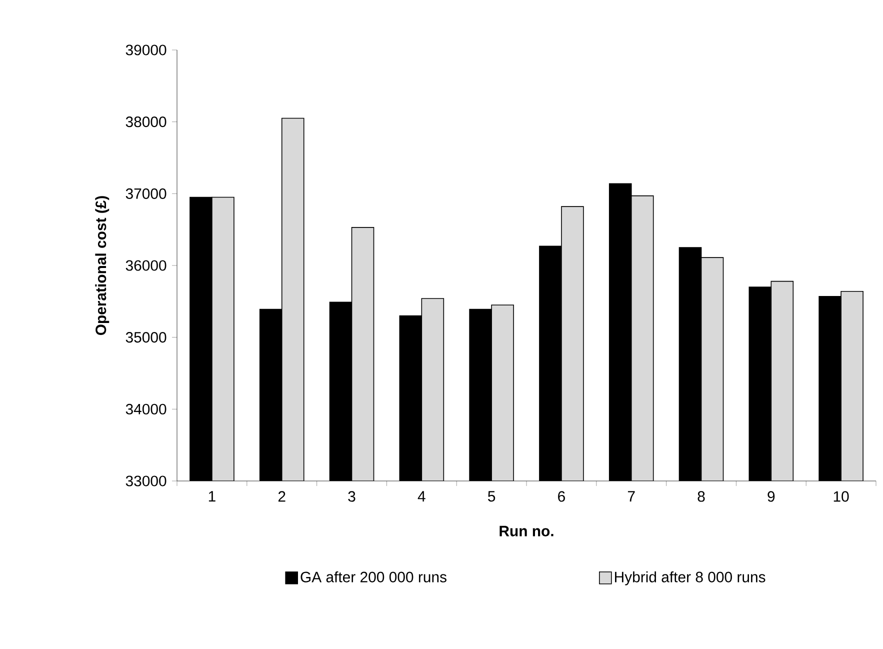 This screenshot has height=649, width=883. Describe the element at coordinates (102, 266) in the screenshot. I see `y-axis-title: Operational cost (£)` at that location.